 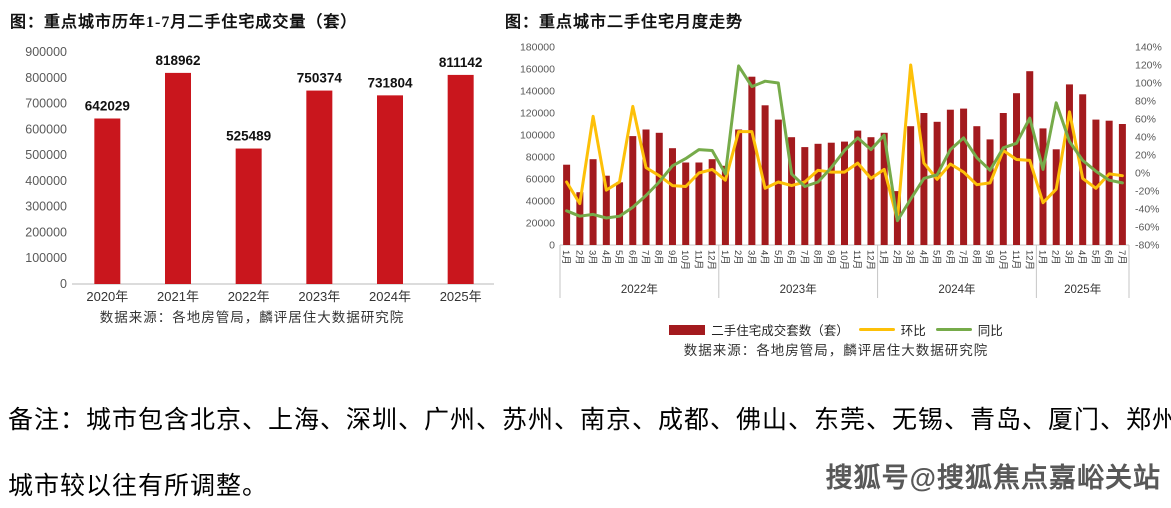 What do you see at coordinates (798, 289) in the screenshot?
I see `year-group-label: 2023年` at bounding box center [798, 289].